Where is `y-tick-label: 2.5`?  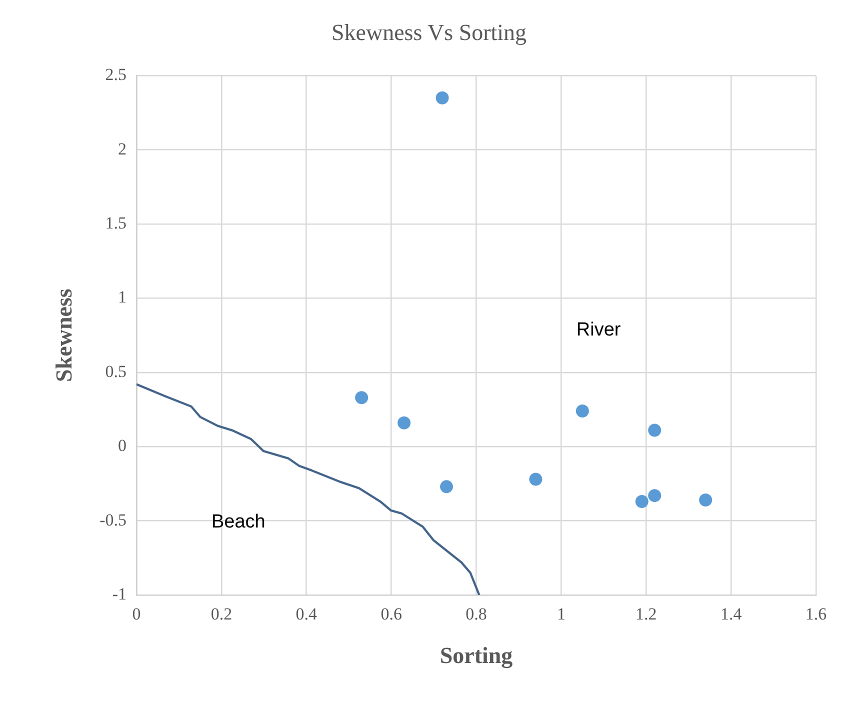
y-tick-label: 2.5 is located at coordinates (116, 74).